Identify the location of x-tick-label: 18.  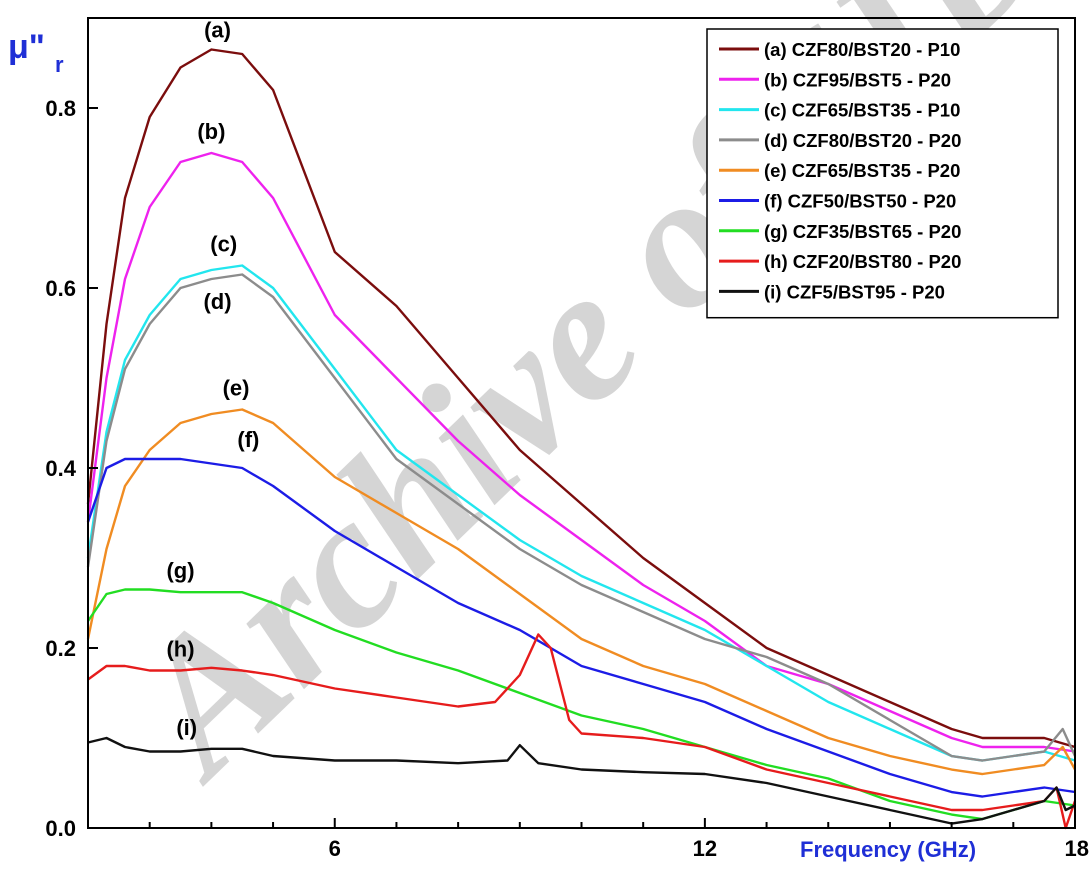
(1077, 848).